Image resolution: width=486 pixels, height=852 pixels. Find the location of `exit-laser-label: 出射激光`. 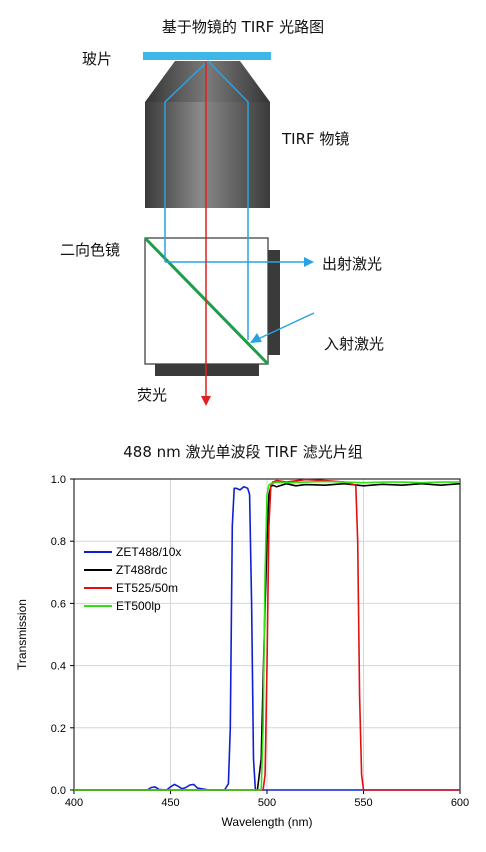

exit-laser-label: 出射激光 is located at coordinates (352, 264).